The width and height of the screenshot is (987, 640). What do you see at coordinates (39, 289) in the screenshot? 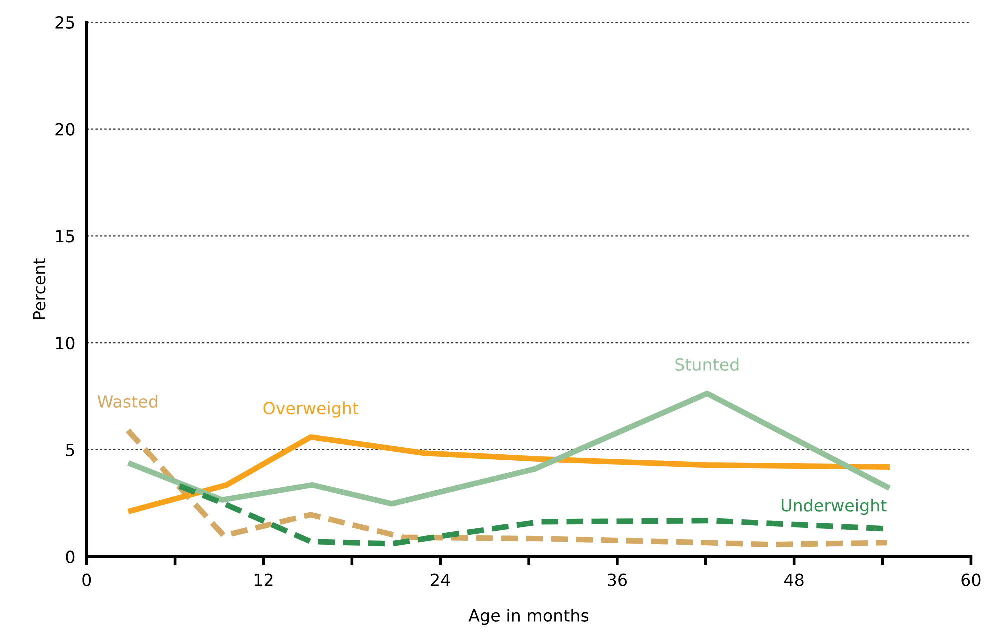
I see `y-axis-title: Percent` at bounding box center [39, 289].